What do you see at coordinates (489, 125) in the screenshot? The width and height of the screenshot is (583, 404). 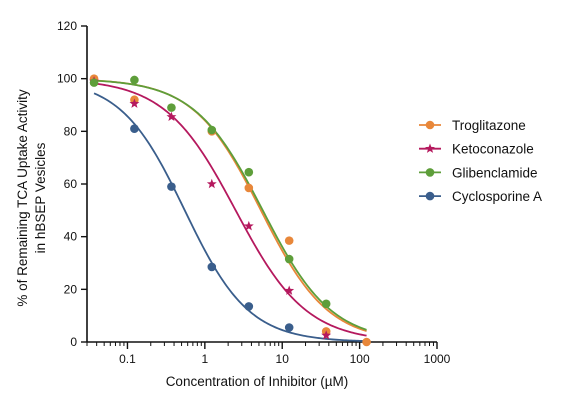 I see `legend-entry: Troglitazone` at bounding box center [489, 125].